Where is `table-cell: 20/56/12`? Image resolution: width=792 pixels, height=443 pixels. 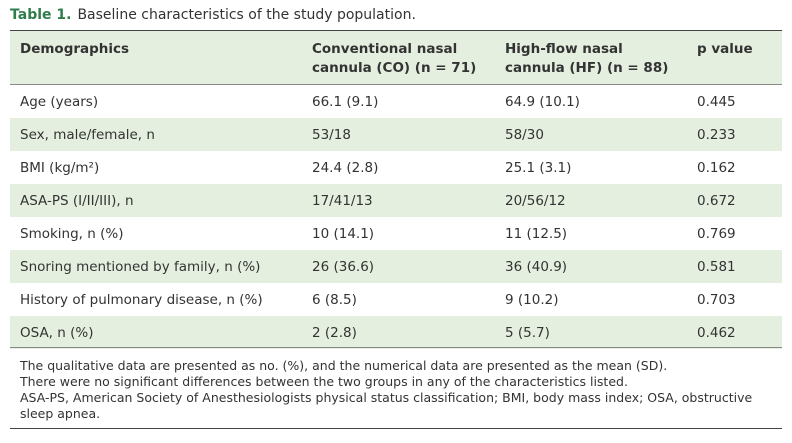 table-cell: 20/56/12 is located at coordinates (591, 200).